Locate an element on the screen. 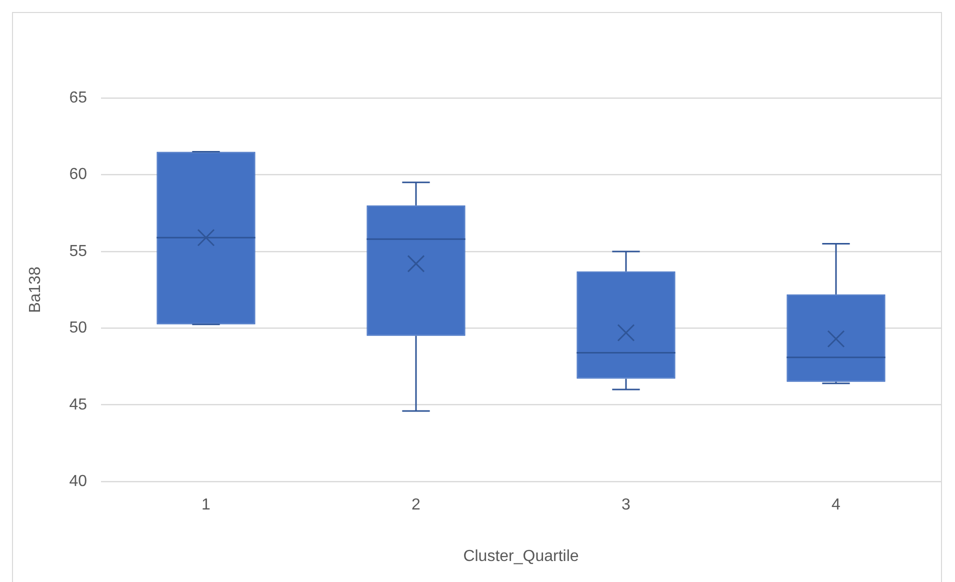 Image resolution: width=955 pixels, height=582 pixels. x-tick-label: 1 is located at coordinates (206, 505).